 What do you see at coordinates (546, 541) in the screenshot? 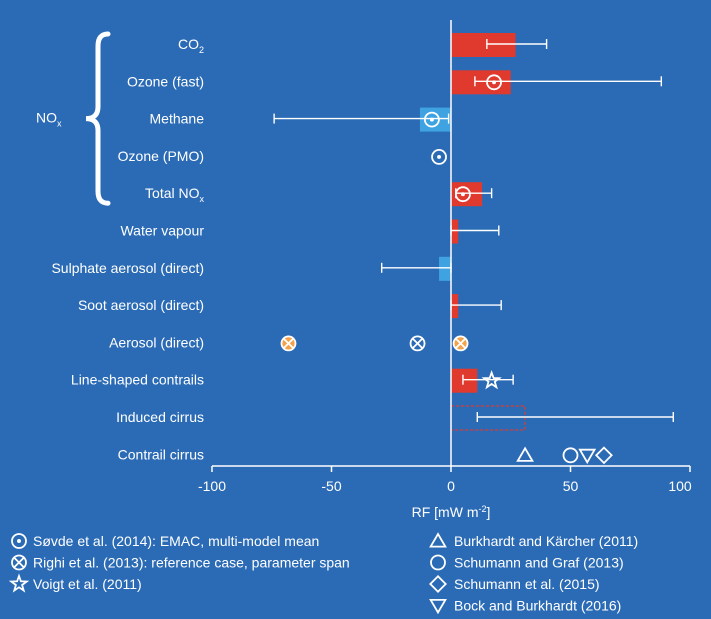
I see `legend-entry: Burkhardt and Kärcher (2011)` at bounding box center [546, 541].